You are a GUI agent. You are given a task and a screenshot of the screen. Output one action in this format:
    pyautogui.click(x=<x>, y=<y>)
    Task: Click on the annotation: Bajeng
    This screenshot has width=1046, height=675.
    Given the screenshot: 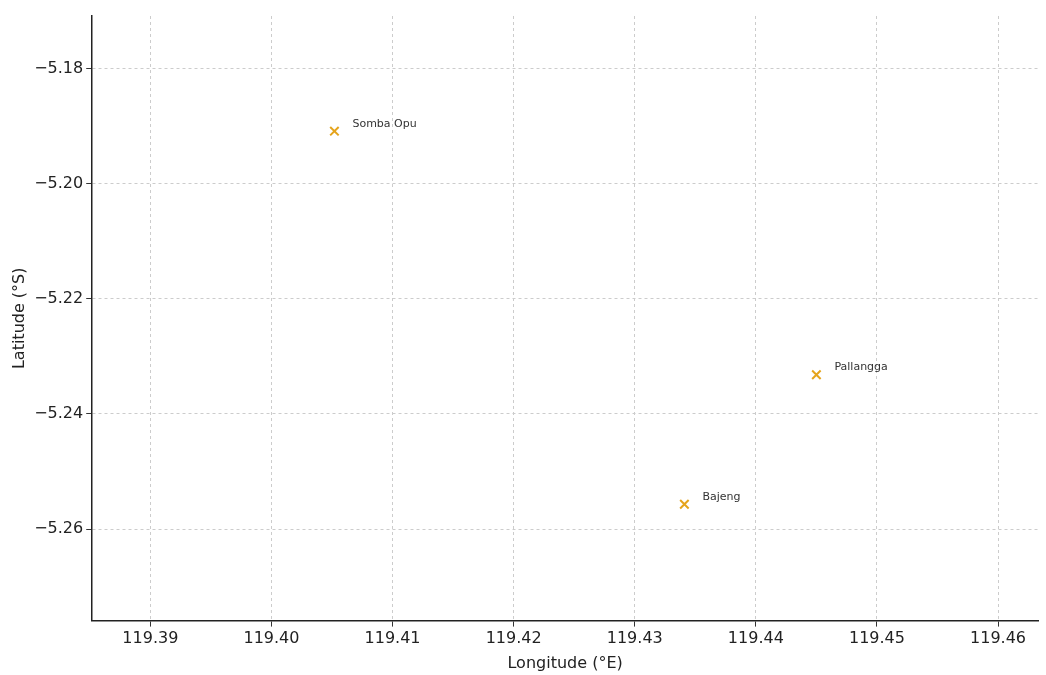 What is the action you would take?
    pyautogui.click(x=721, y=496)
    